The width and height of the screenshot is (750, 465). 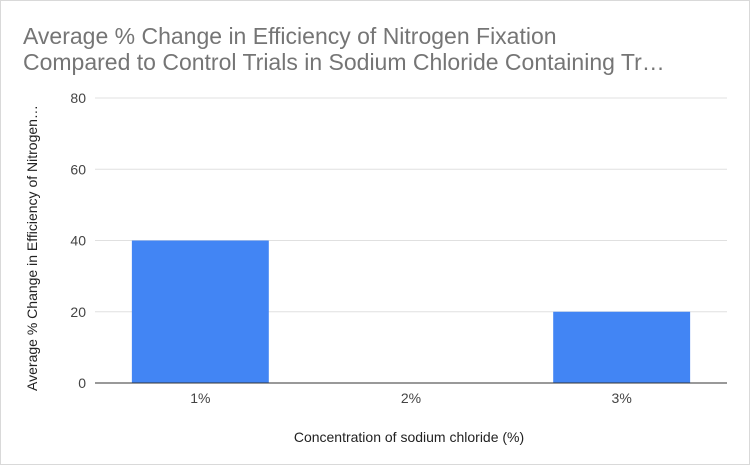 I want to click on x-axis-ticks: 1% 2% 3%, so click(x=411, y=398).